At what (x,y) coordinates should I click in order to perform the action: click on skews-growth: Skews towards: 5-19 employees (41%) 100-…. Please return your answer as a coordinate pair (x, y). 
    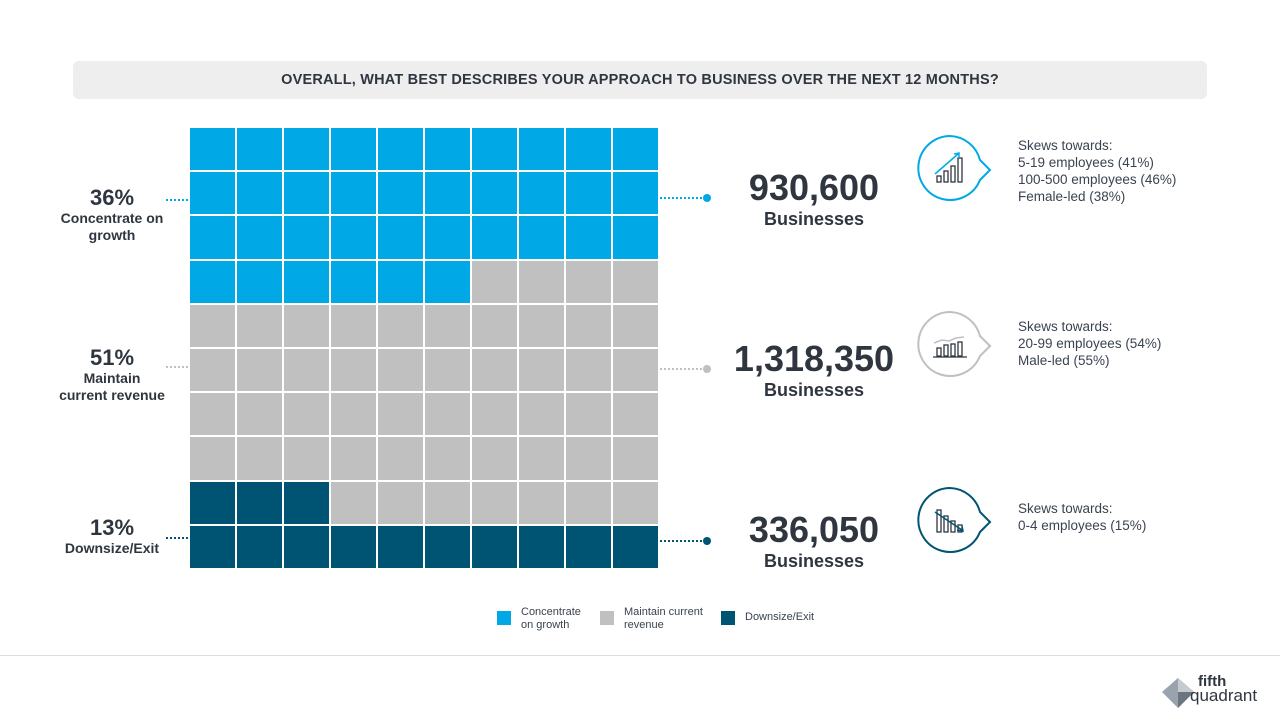
    Looking at the image, I should click on (1097, 171).